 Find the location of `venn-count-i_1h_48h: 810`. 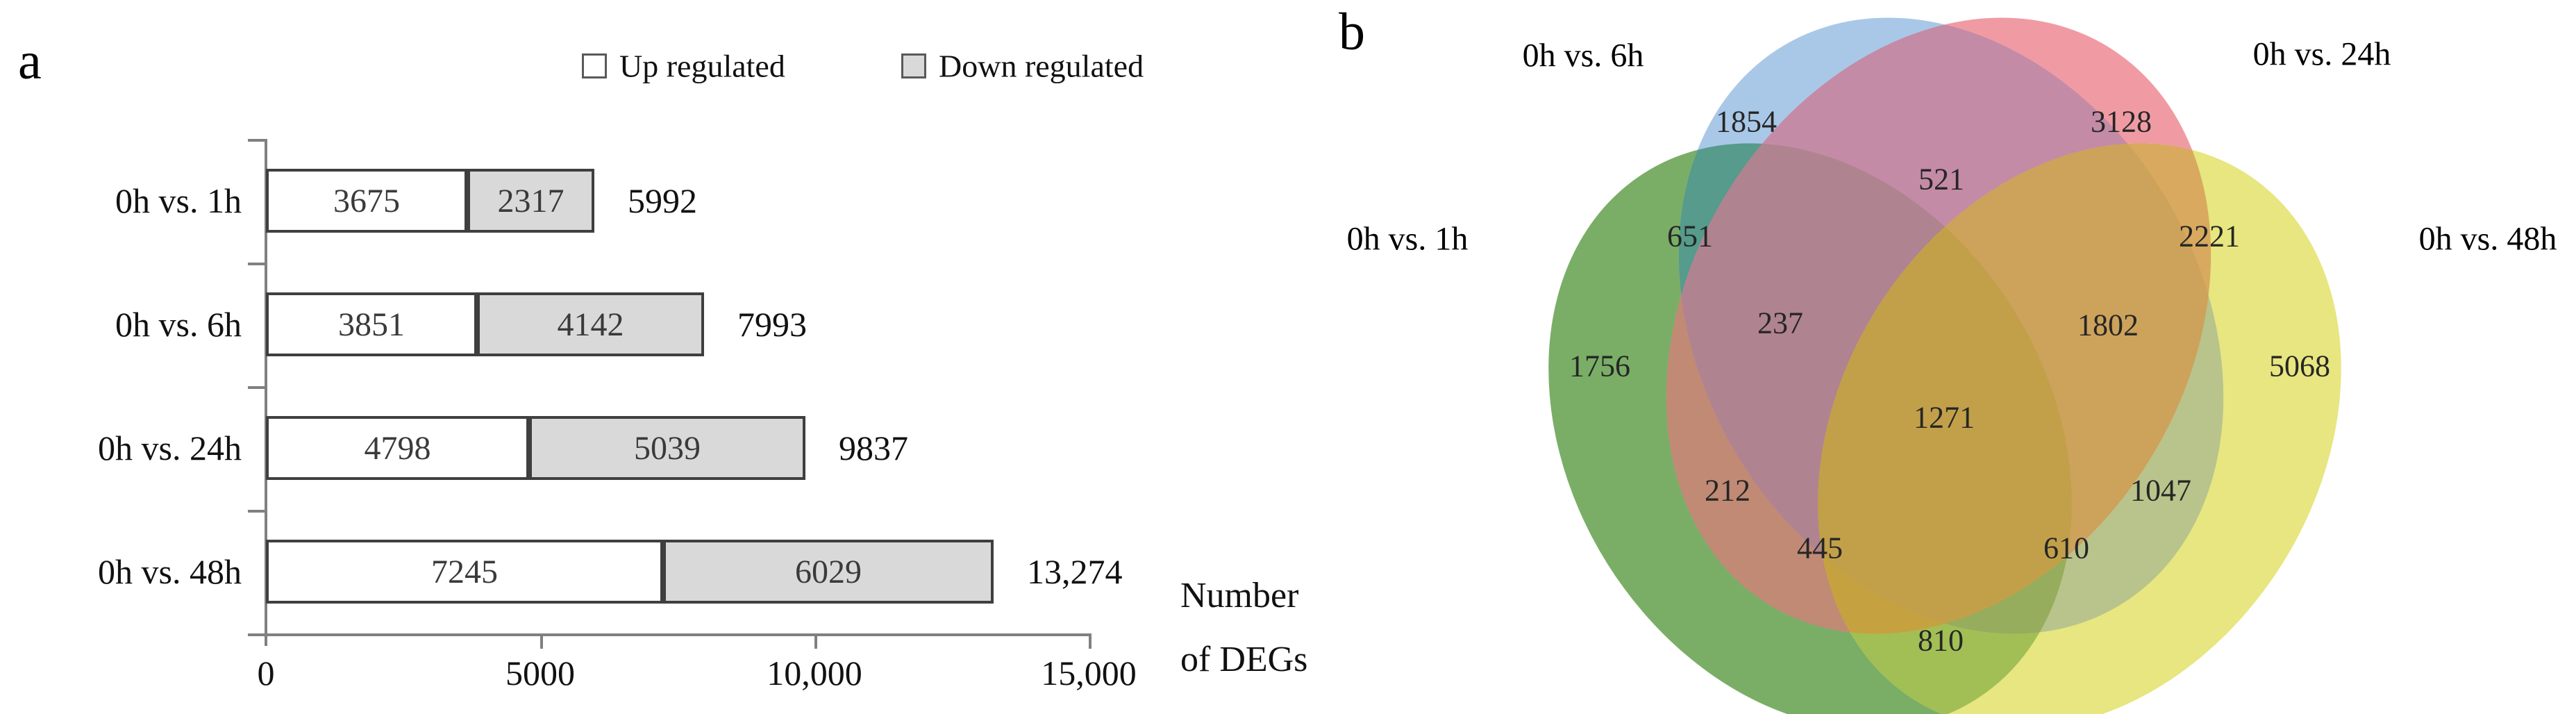

venn-count-i_1h_48h: 810 is located at coordinates (1941, 640).